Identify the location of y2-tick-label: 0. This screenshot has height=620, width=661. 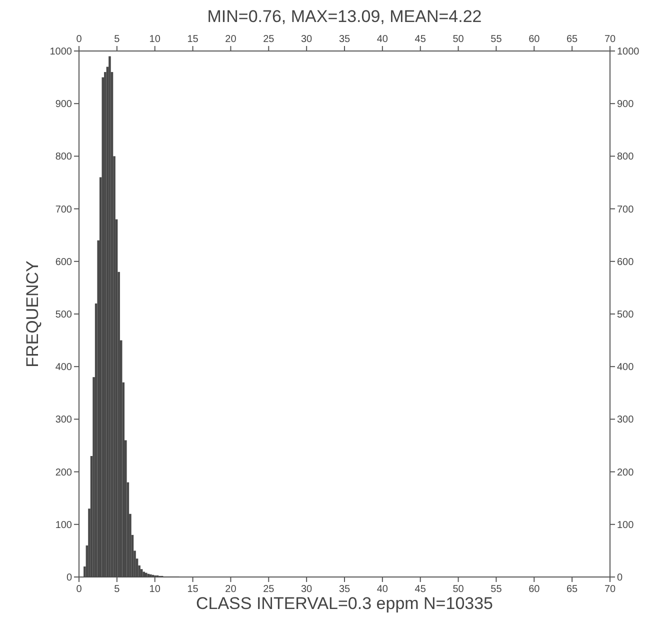
(620, 578).